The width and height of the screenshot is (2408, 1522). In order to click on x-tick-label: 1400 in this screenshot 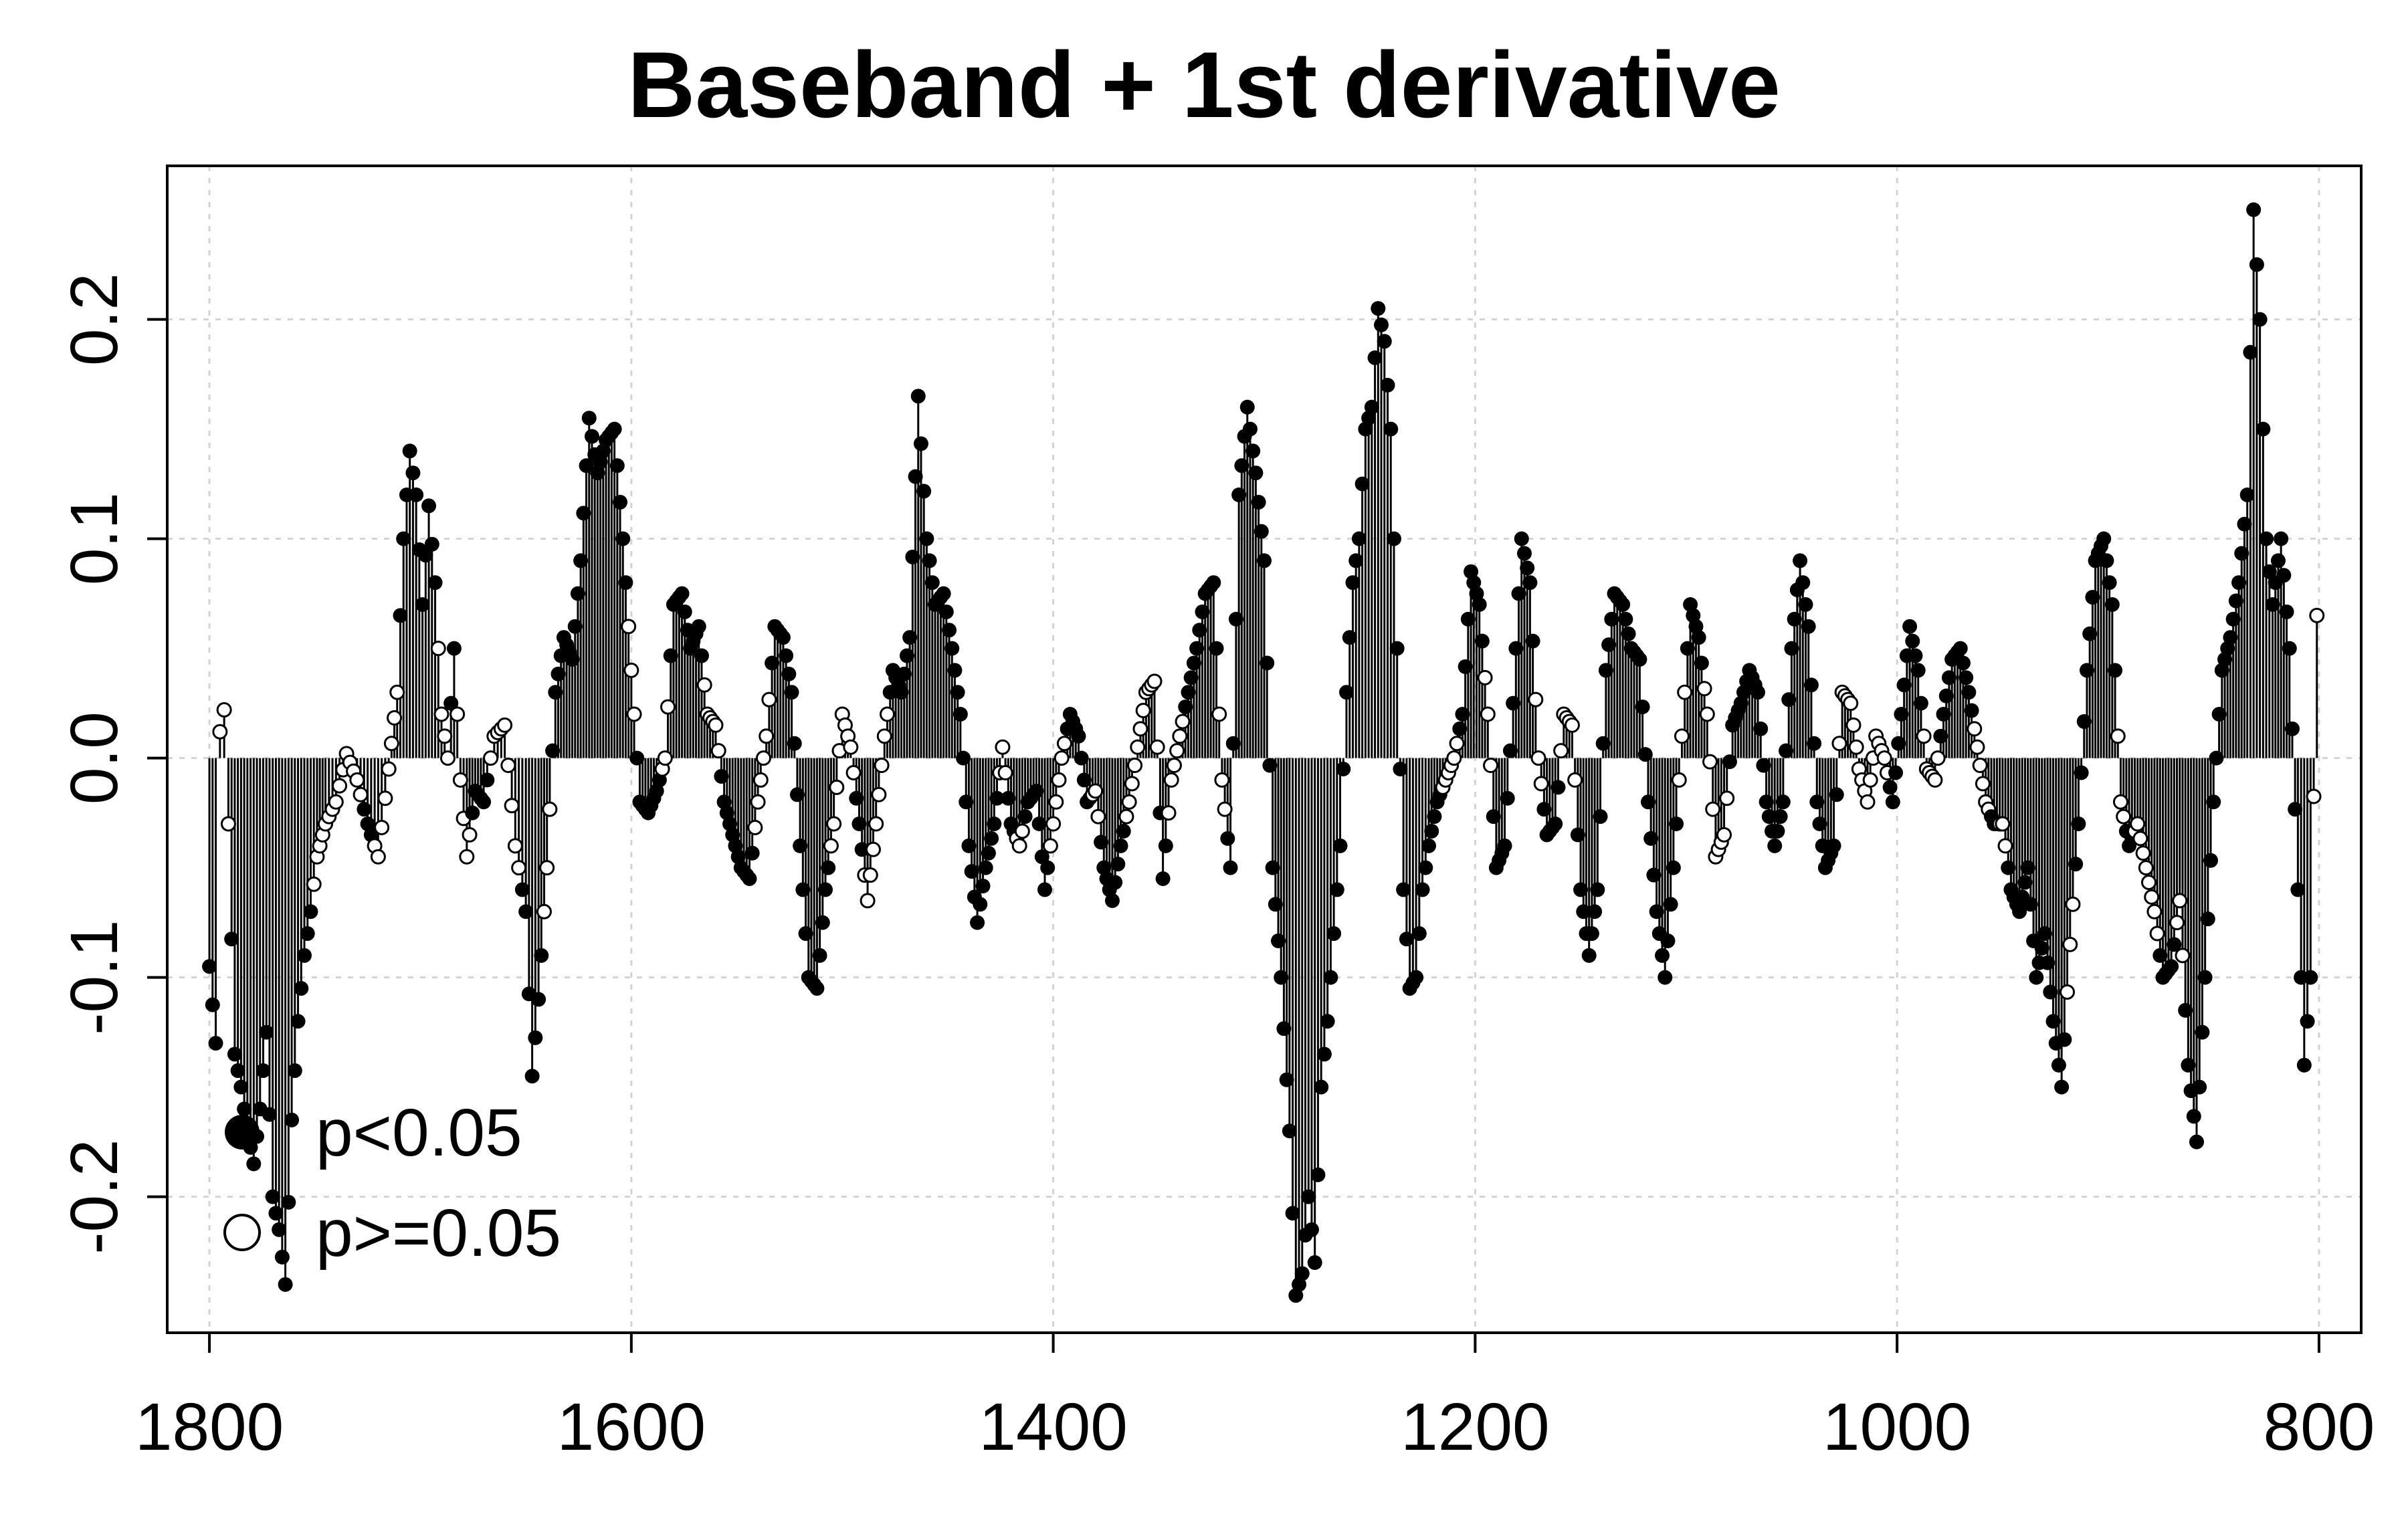, I will do `click(1053, 1427)`.